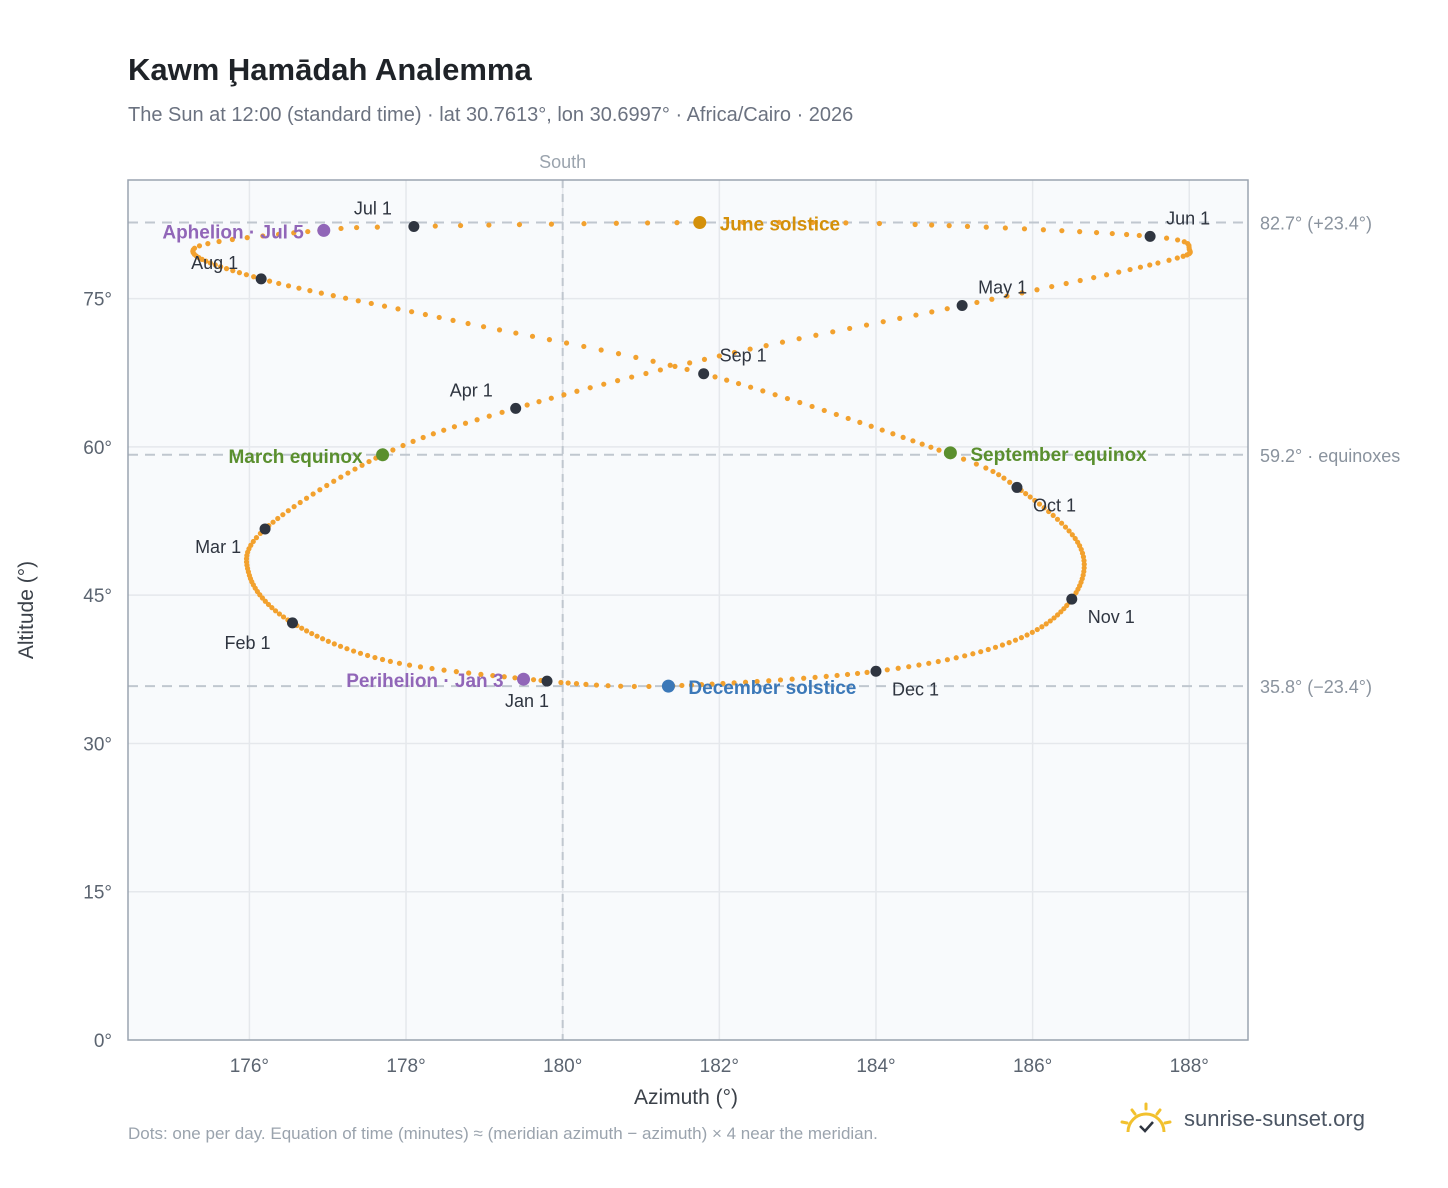  What do you see at coordinates (218, 547) in the screenshot?
I see `month-label: Mar 1` at bounding box center [218, 547].